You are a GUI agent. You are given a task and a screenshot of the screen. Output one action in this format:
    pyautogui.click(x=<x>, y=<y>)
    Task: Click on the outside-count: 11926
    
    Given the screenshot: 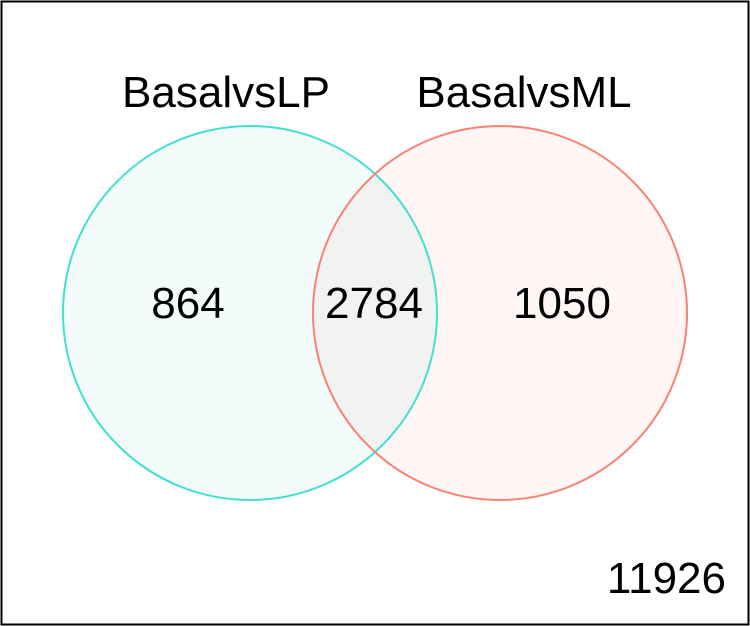 What is the action you would take?
    pyautogui.click(x=666, y=578)
    